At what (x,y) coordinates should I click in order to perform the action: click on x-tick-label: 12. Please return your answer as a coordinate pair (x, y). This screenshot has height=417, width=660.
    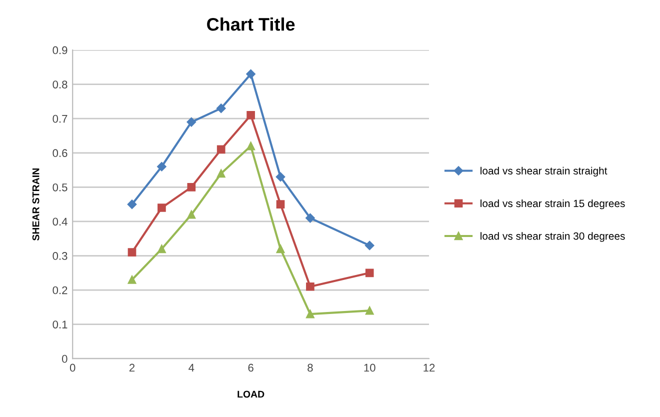
    Looking at the image, I should click on (429, 368).